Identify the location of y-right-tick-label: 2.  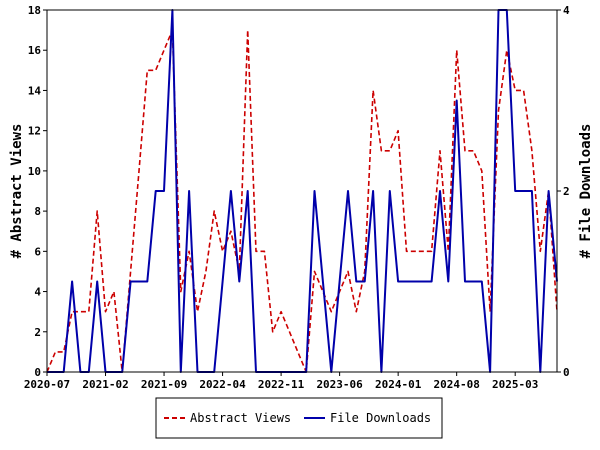
(566, 191).